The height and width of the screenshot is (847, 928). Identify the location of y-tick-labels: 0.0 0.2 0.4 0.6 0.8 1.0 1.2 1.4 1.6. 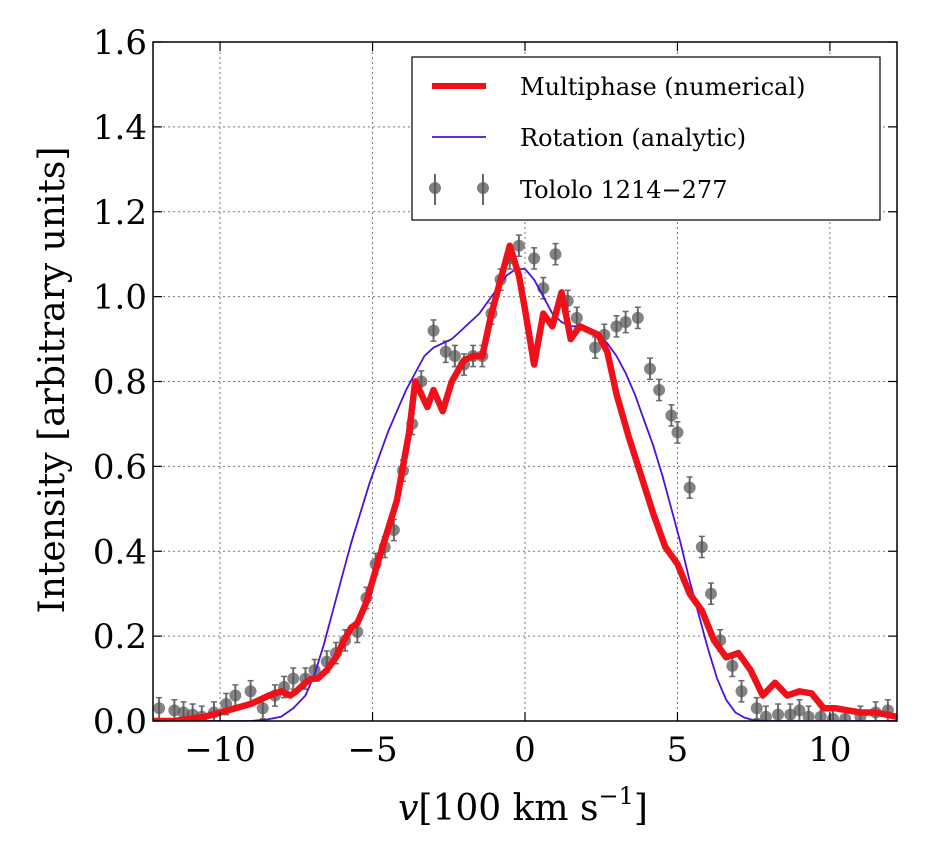
(120, 382).